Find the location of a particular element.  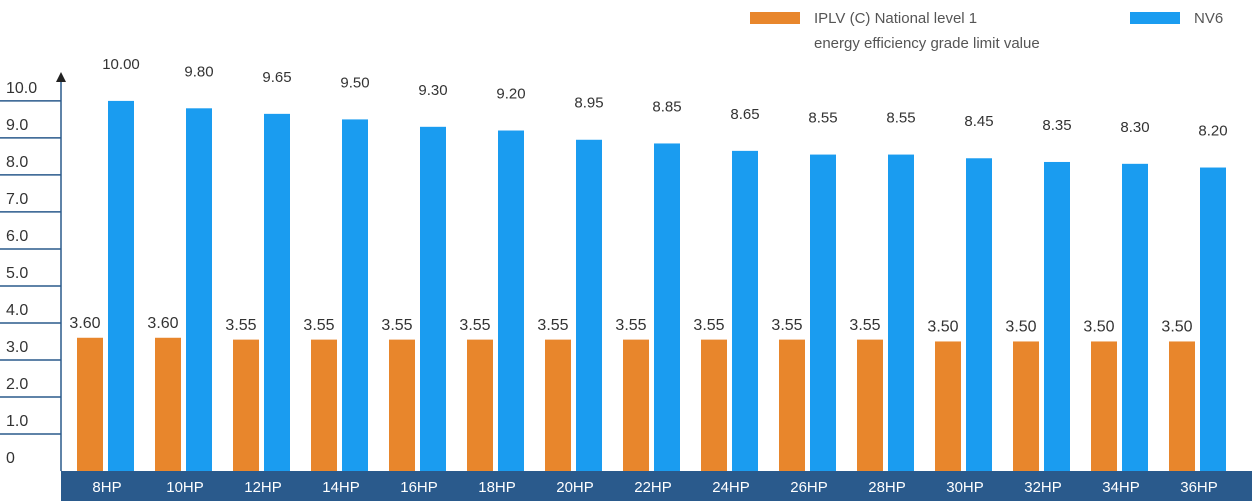

data-label: 8.20 is located at coordinates (1212, 130).